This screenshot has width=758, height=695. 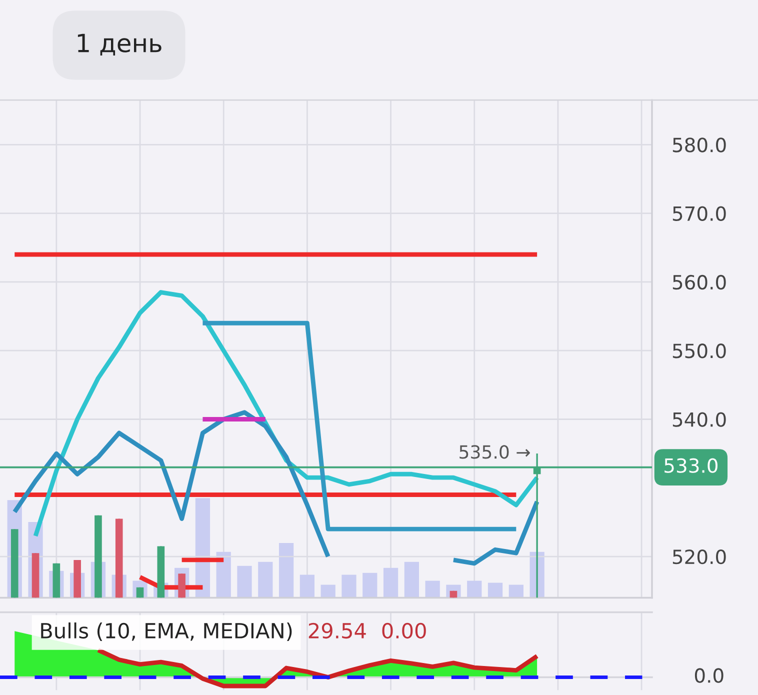 What do you see at coordinates (691, 465) in the screenshot?
I see `ref-line-label: 533.0` at bounding box center [691, 465].